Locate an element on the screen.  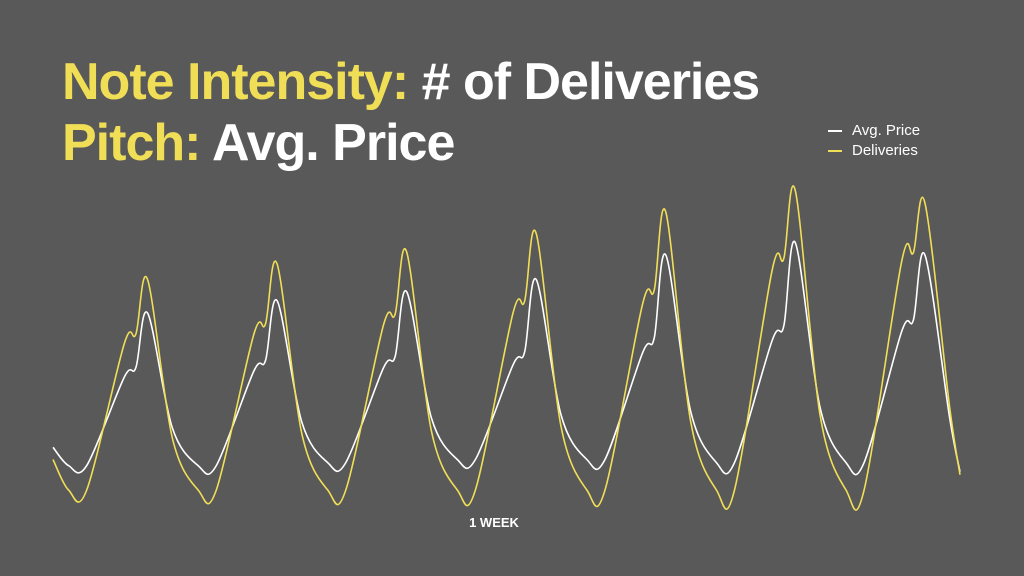
legend-item-avg-price: Avg. Price is located at coordinates (874, 131).